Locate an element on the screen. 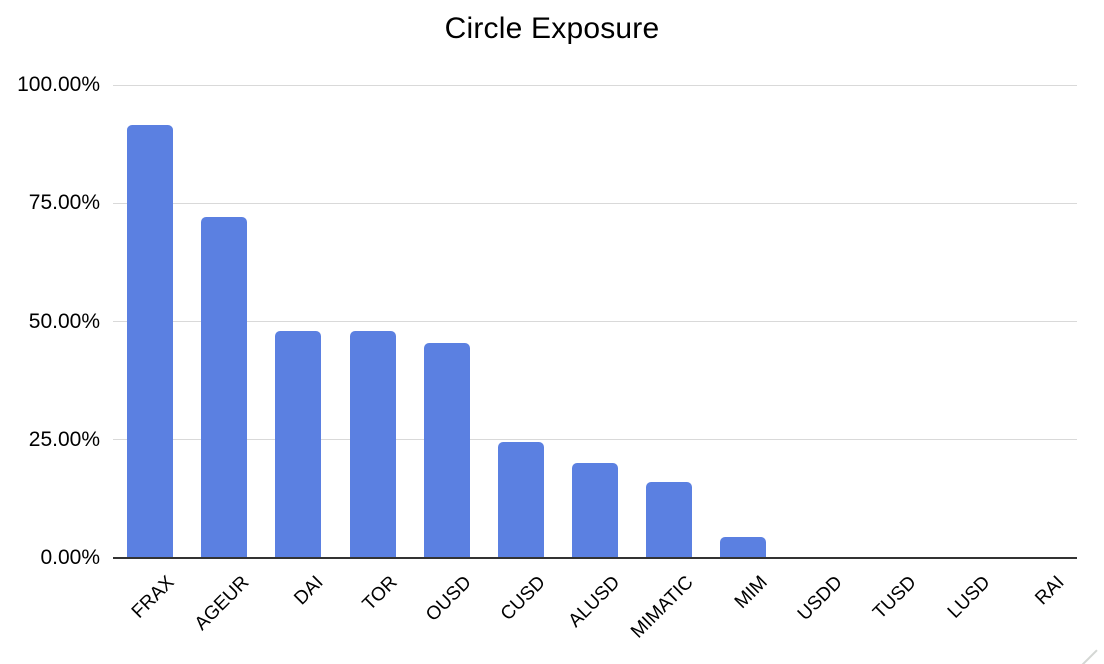 The width and height of the screenshot is (1104, 664). y-tick-label: 100.00% is located at coordinates (58, 84).